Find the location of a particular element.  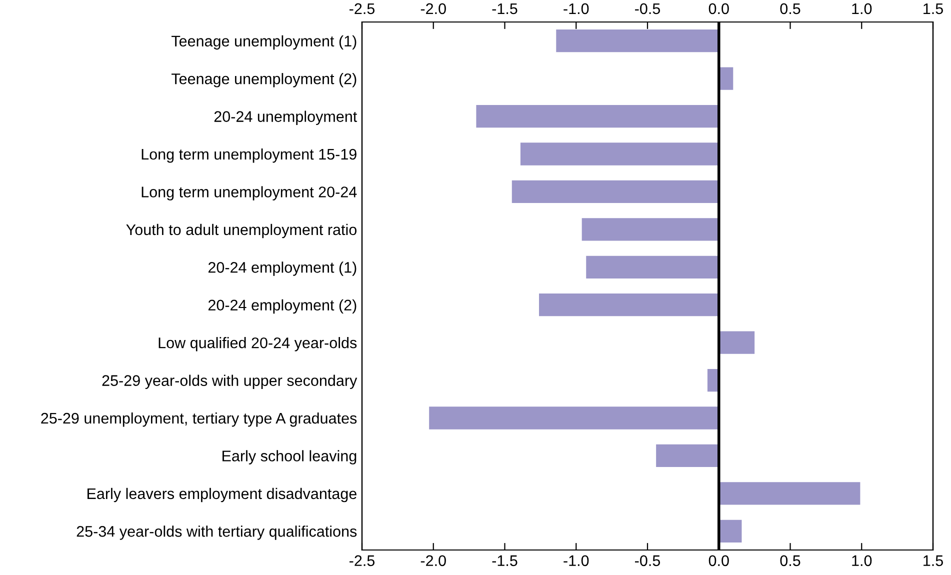

y-tick-label: Early leavers employment disadvantage is located at coordinates (222, 495).